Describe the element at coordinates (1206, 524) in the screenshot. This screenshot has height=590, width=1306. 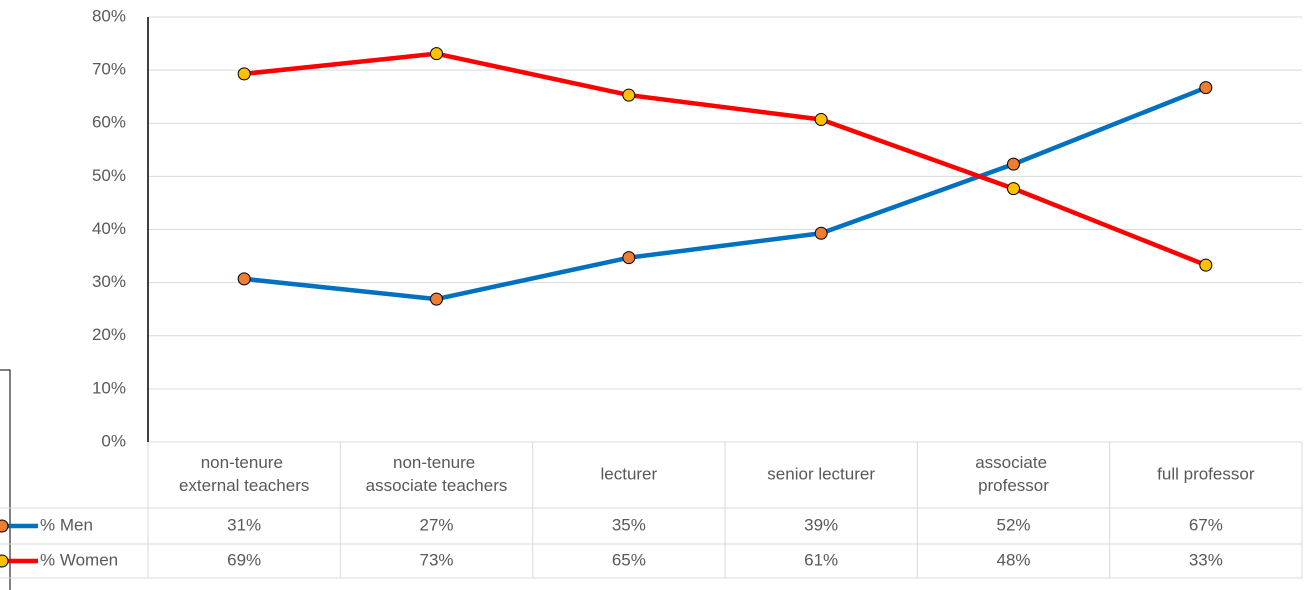
I see `table-value: 67%` at that location.